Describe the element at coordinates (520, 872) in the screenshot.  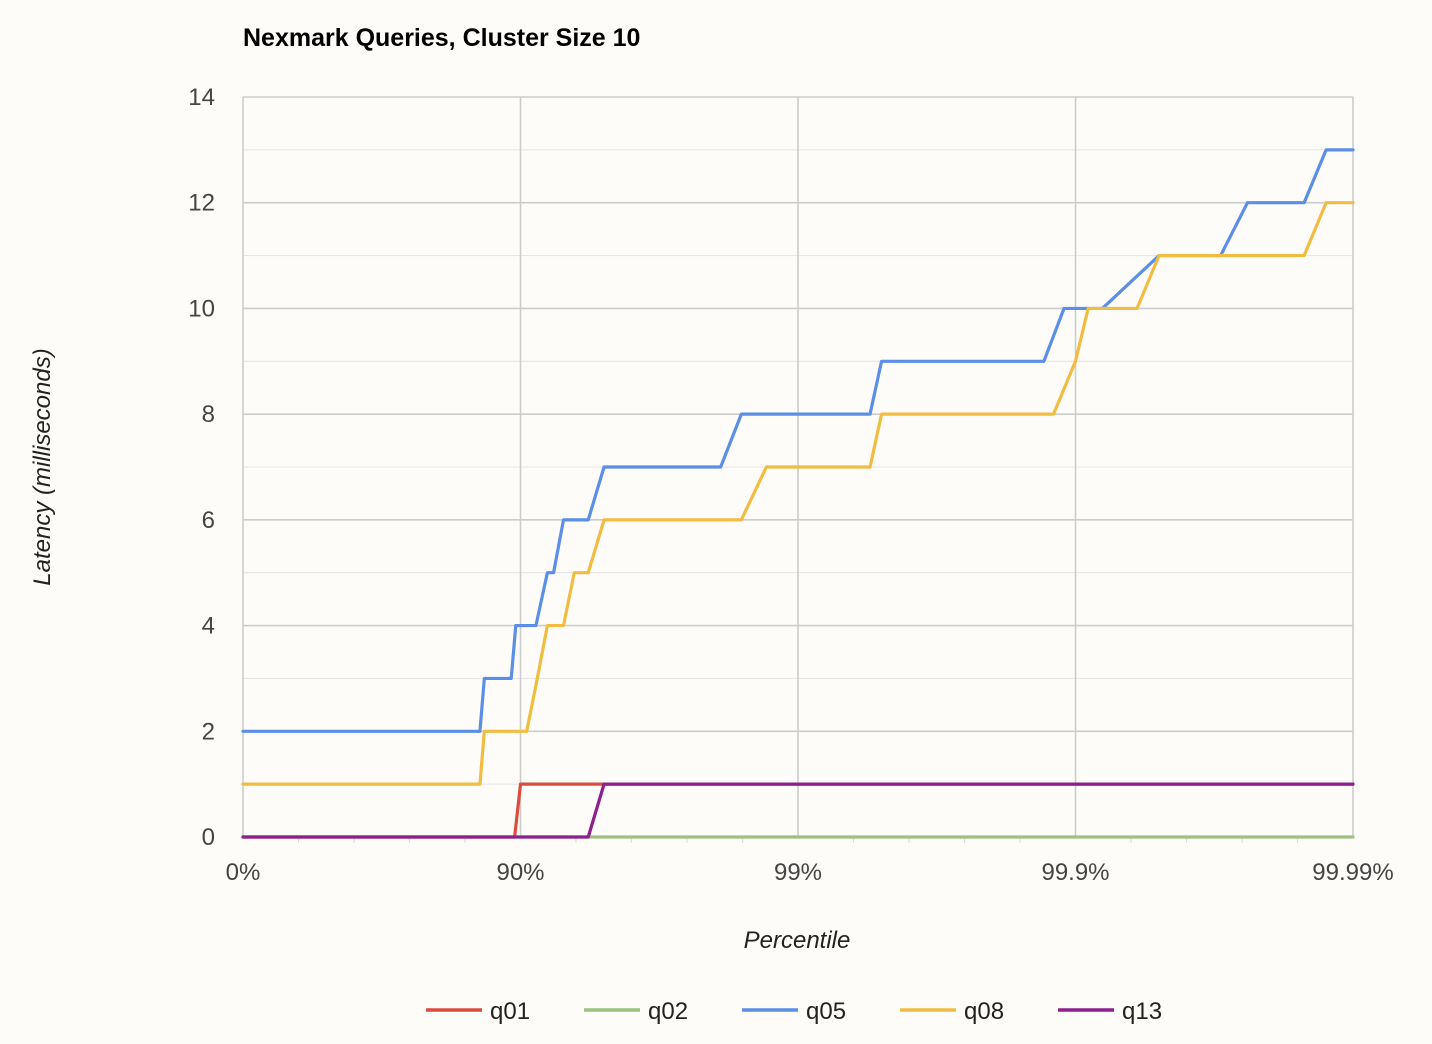
I see `x-tick-label: 90%` at that location.